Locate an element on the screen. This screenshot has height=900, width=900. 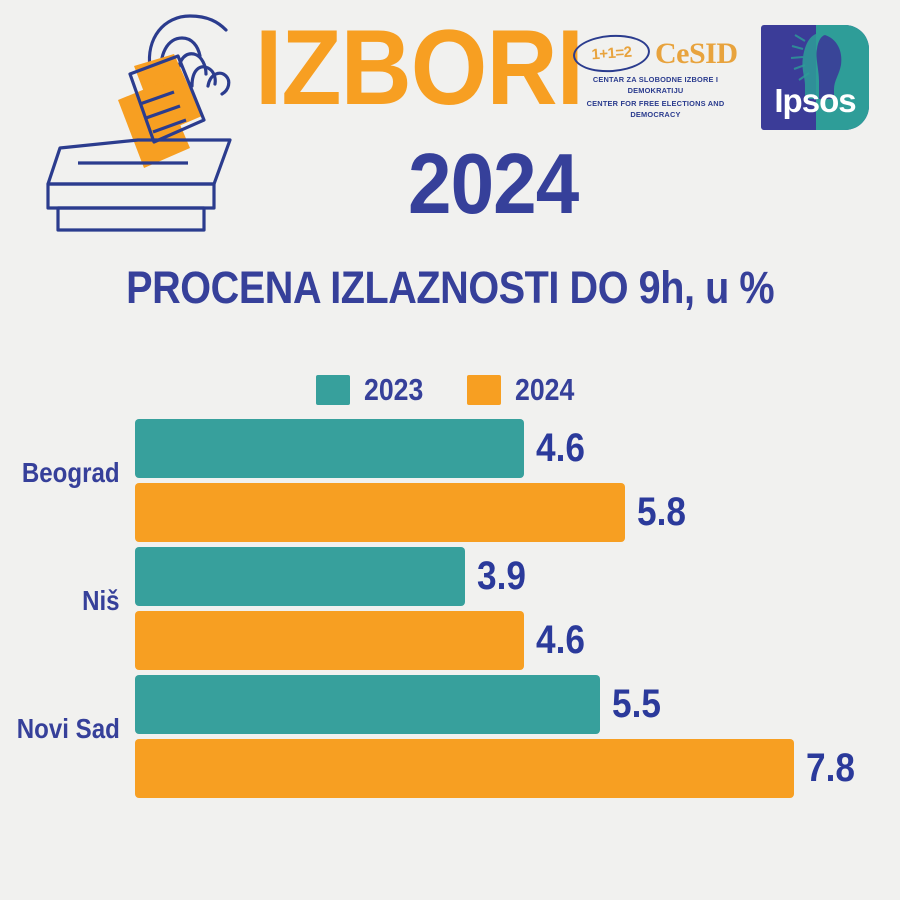
ipsos-wordmark: Ipsos is located at coordinates (815, 100).